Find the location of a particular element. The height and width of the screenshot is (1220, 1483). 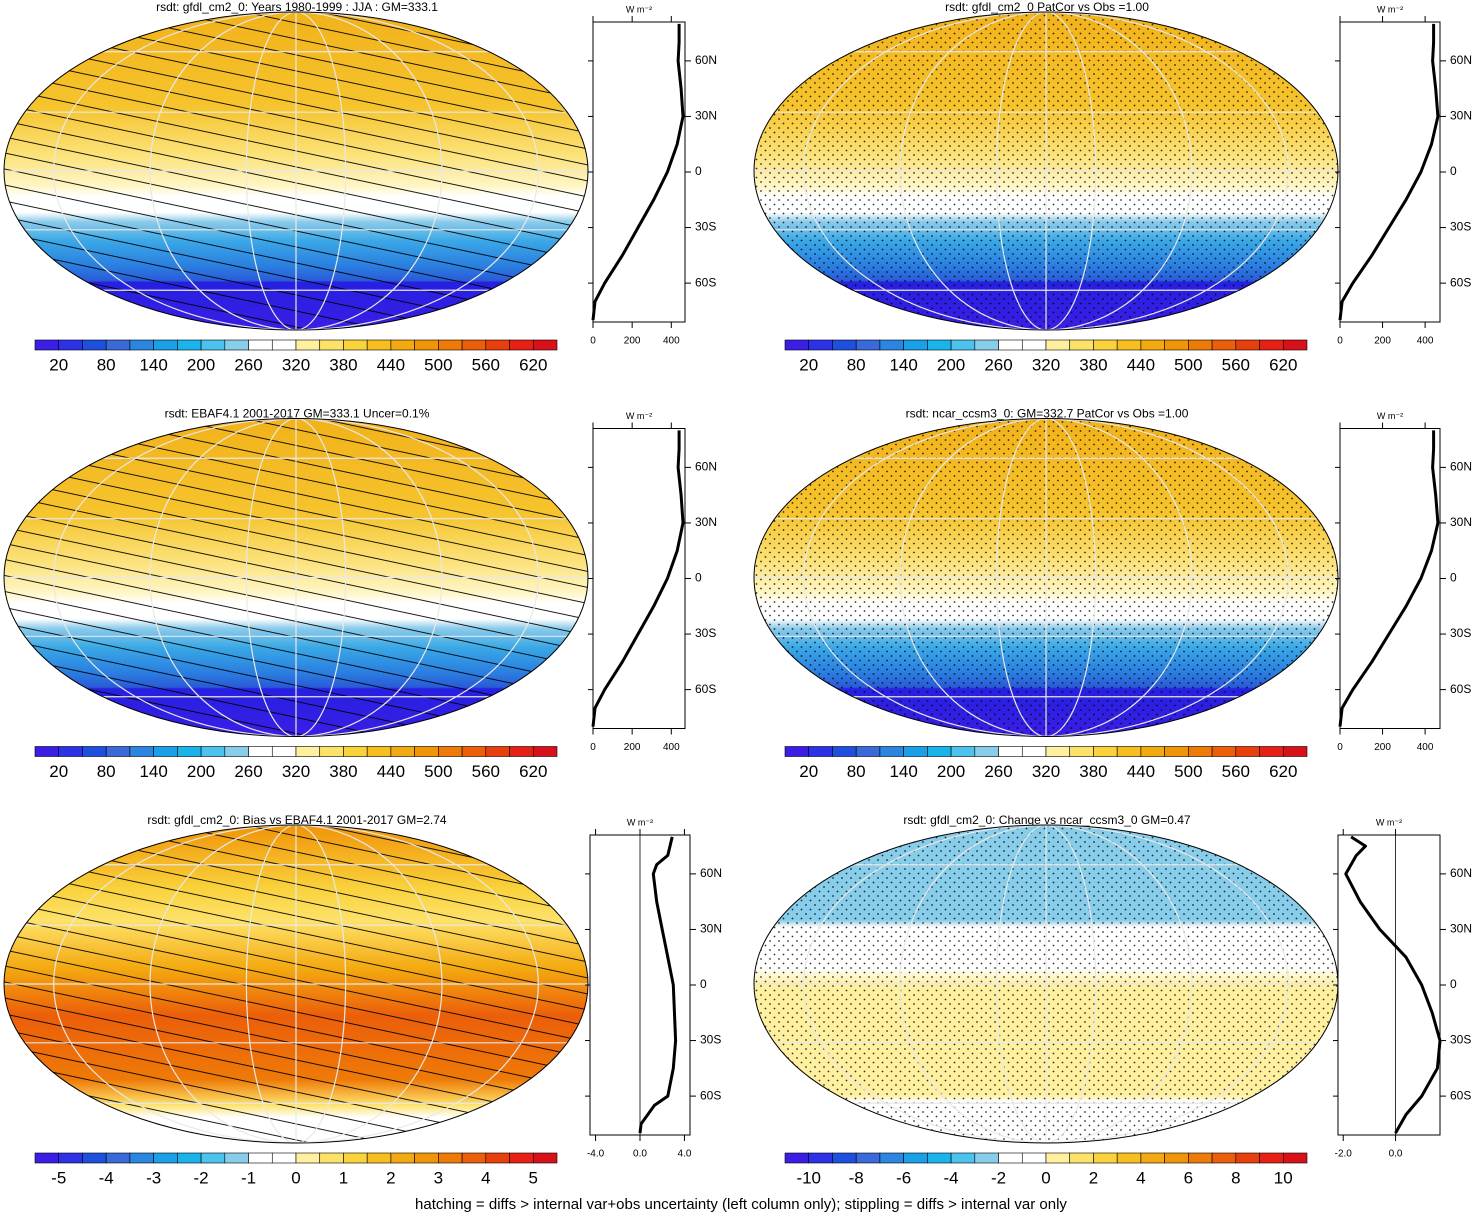

colorbar-label: -1 is located at coordinates (248, 1177).